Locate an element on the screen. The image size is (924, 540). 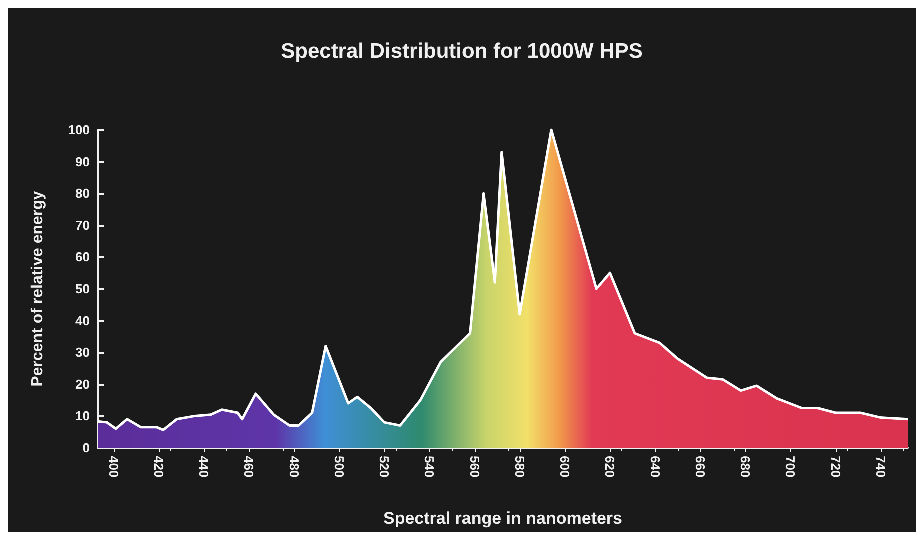
y-tick-label: 10 is located at coordinates (83, 416).